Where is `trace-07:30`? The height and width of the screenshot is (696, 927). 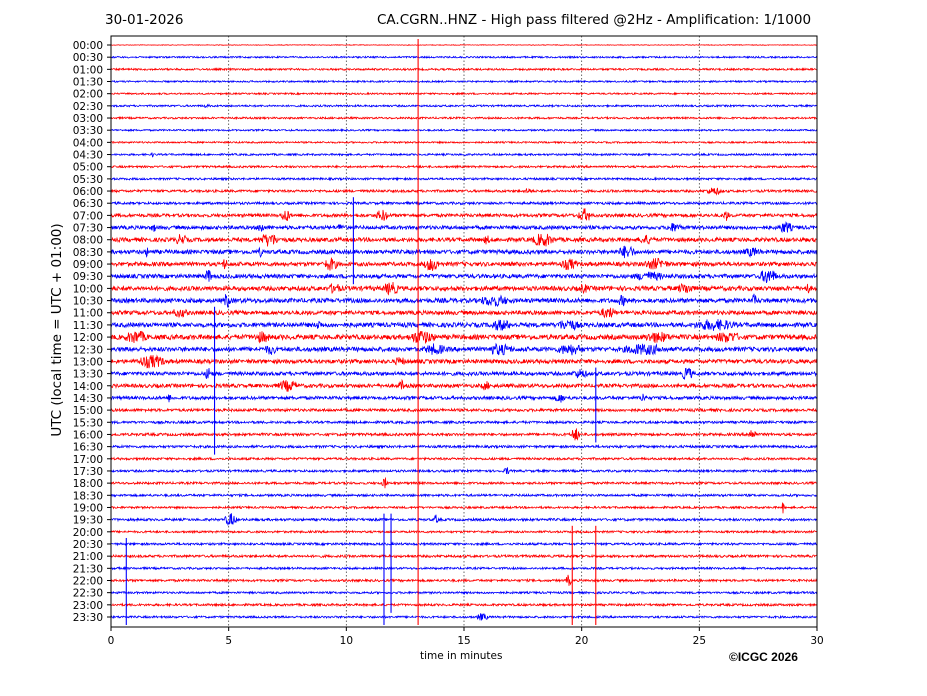 trace-07:30 is located at coordinates (464, 227).